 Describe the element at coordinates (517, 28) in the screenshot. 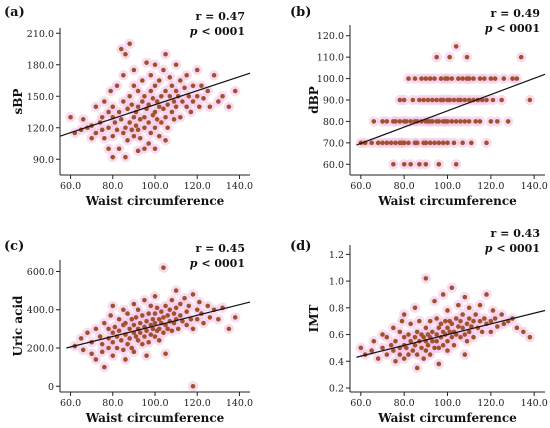

I see `p-value-threshold: < 0001` at that location.